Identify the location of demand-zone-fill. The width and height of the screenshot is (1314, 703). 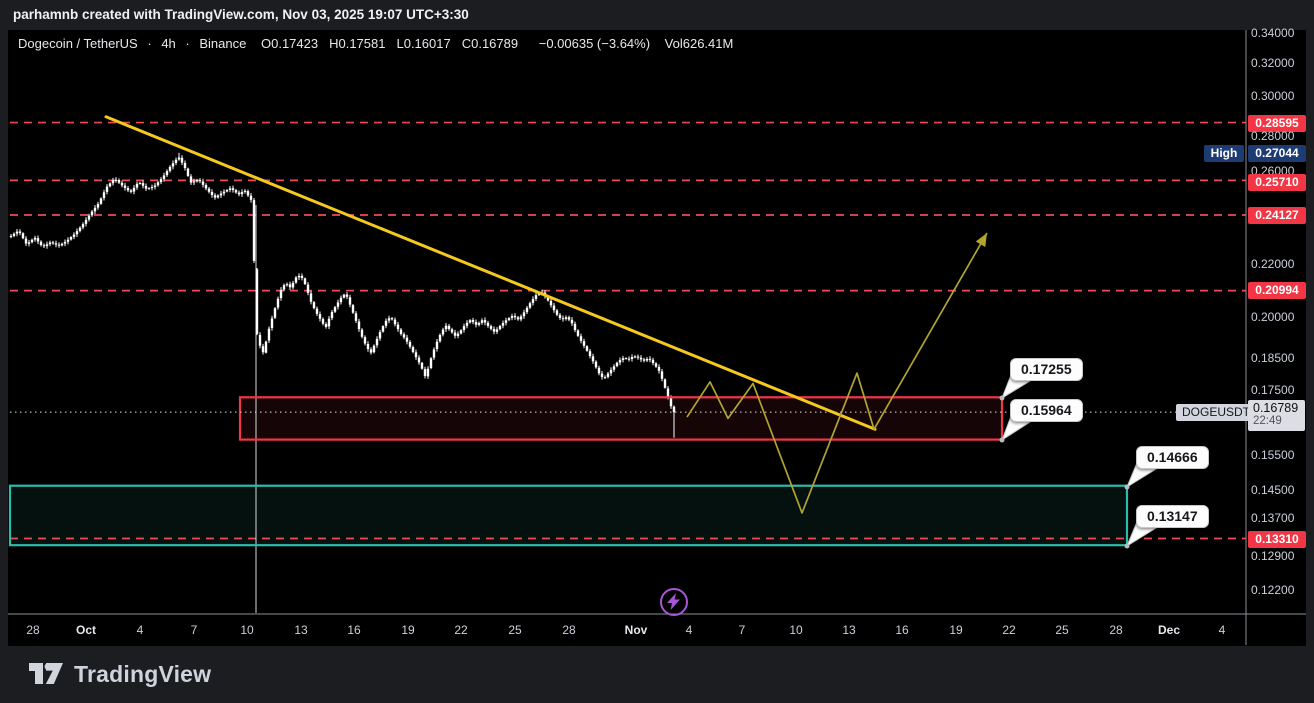
(568, 515).